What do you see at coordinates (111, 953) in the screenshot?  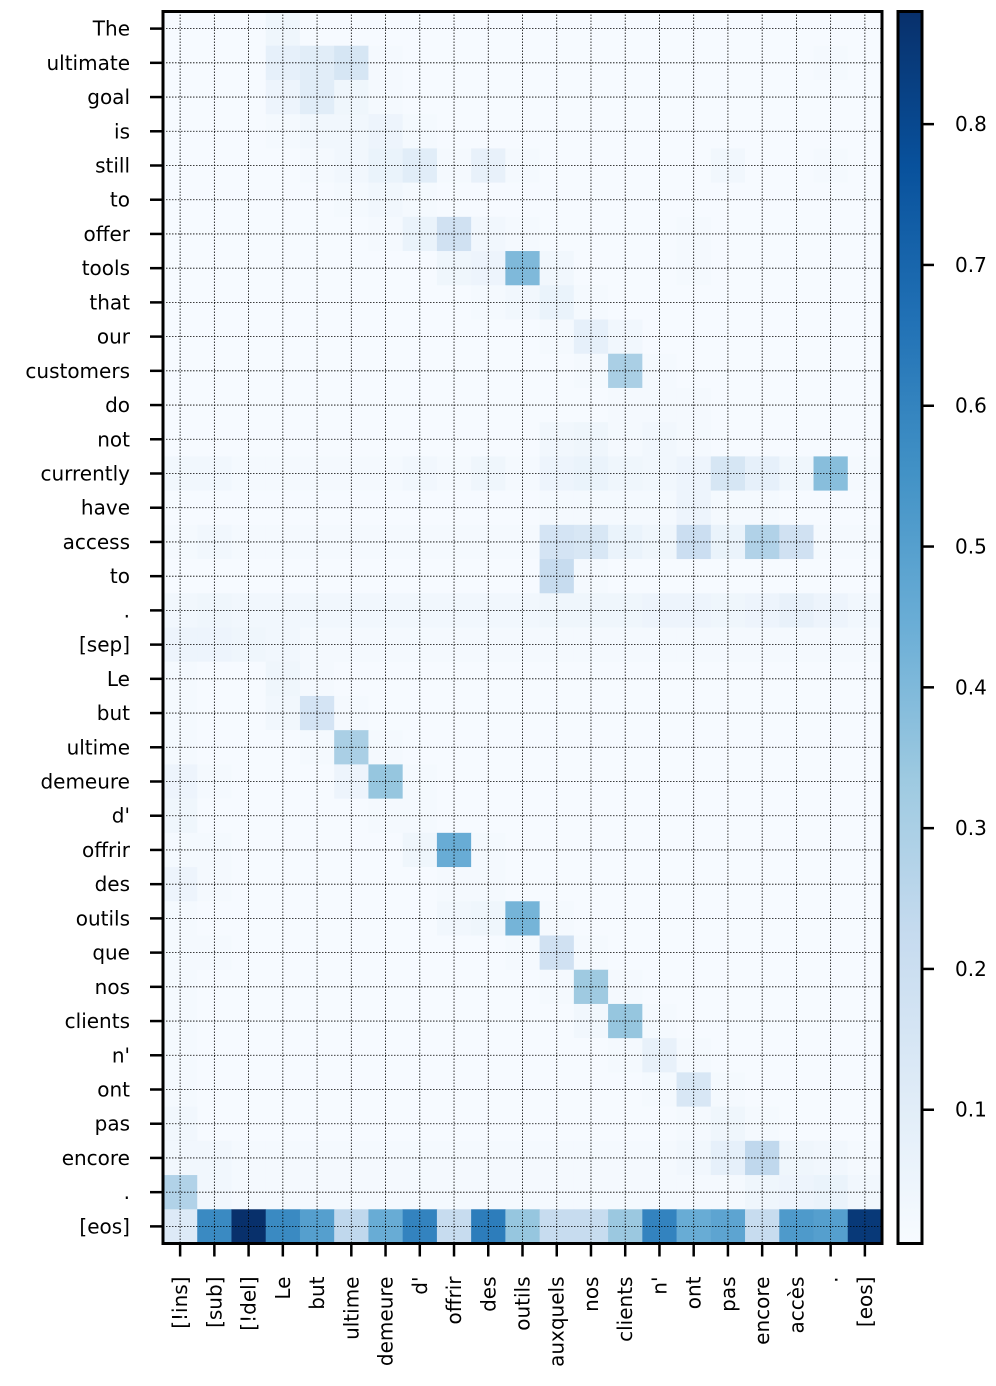 I see `y-tick-label: que` at bounding box center [111, 953].